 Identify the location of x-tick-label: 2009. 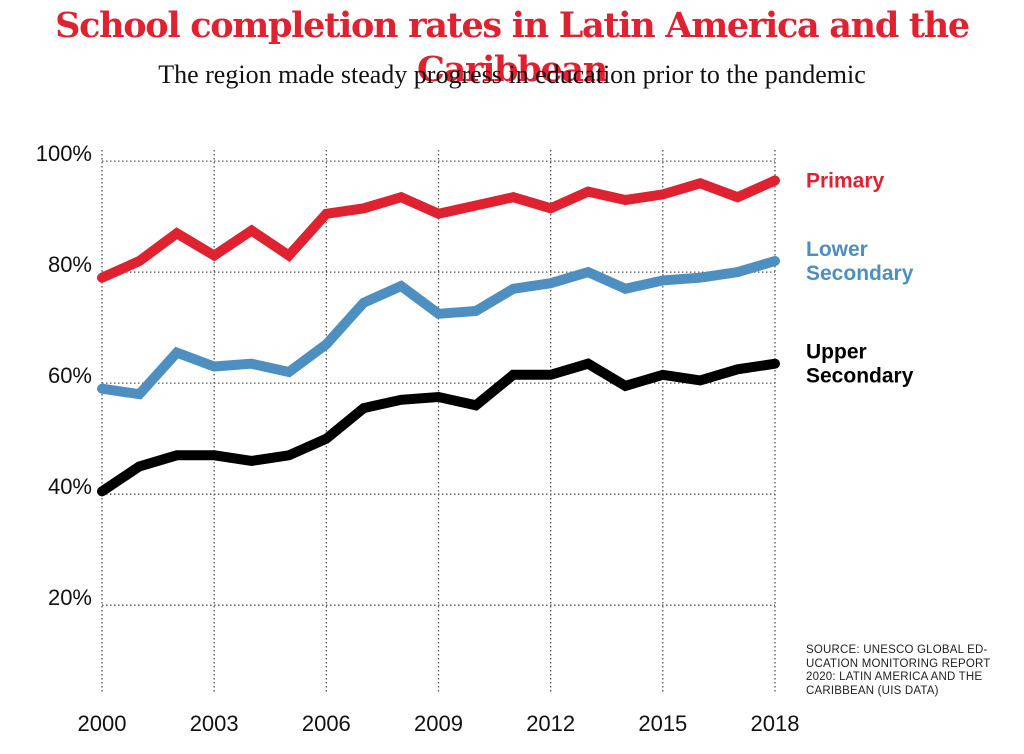
(438, 723).